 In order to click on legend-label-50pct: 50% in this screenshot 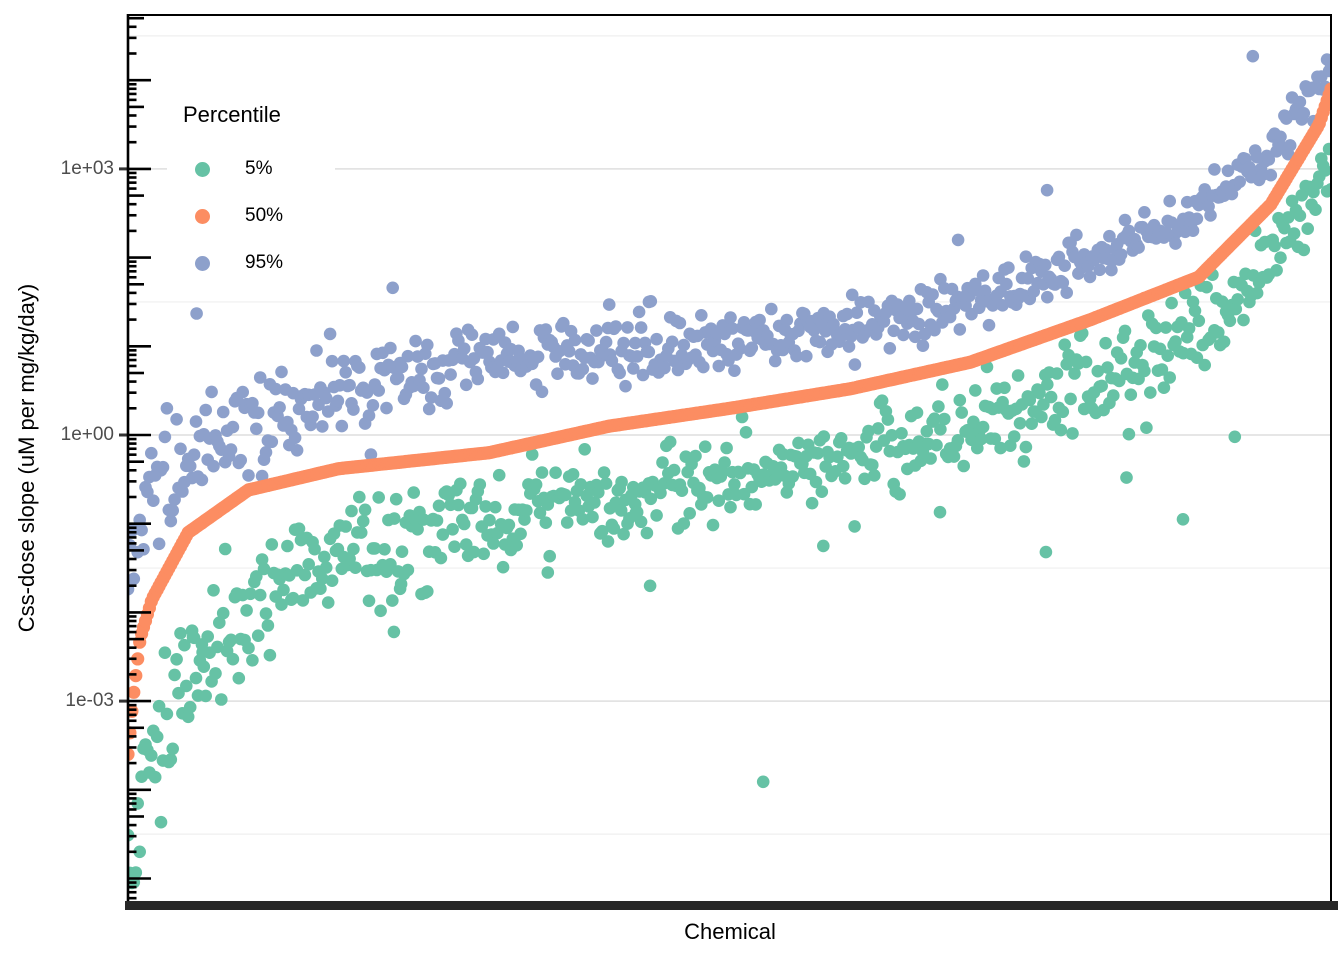, I will do `click(264, 215)`.